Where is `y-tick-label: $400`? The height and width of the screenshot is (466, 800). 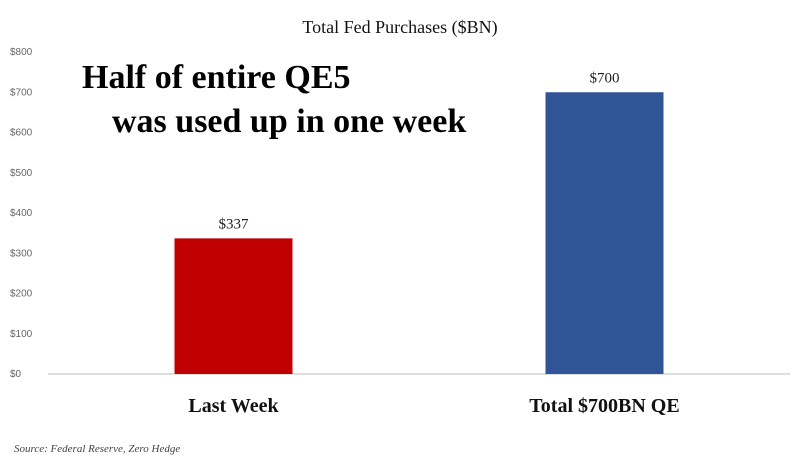
y-tick-label: $400 is located at coordinates (21, 213).